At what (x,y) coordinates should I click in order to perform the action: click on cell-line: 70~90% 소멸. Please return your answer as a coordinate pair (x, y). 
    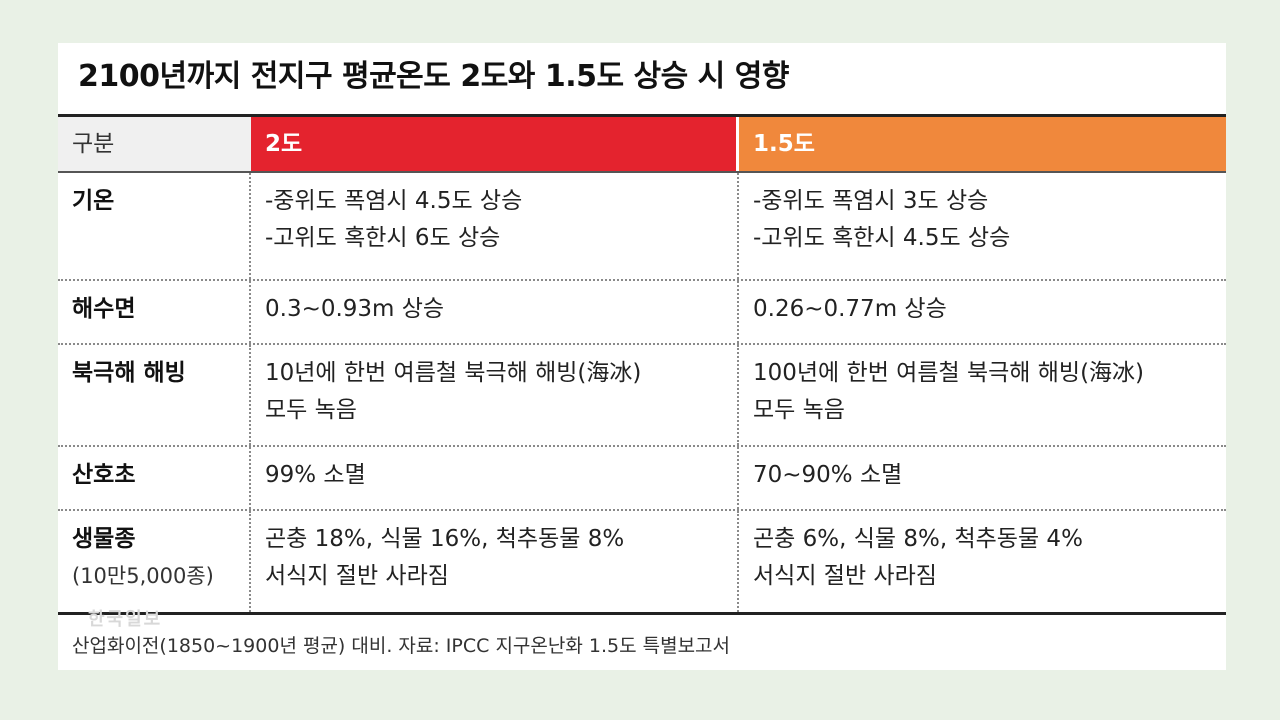
    Looking at the image, I should click on (828, 475).